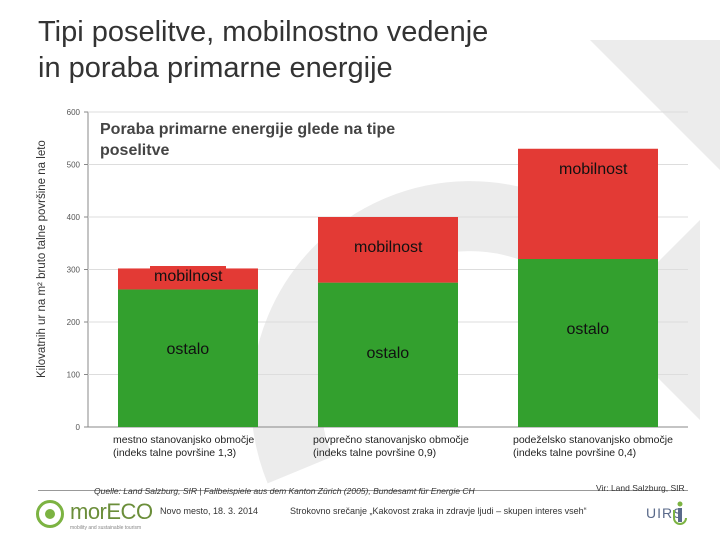 The height and width of the screenshot is (540, 720). Describe the element at coordinates (74, 270) in the screenshot. I see `y-tick-label-300: 300` at that location.